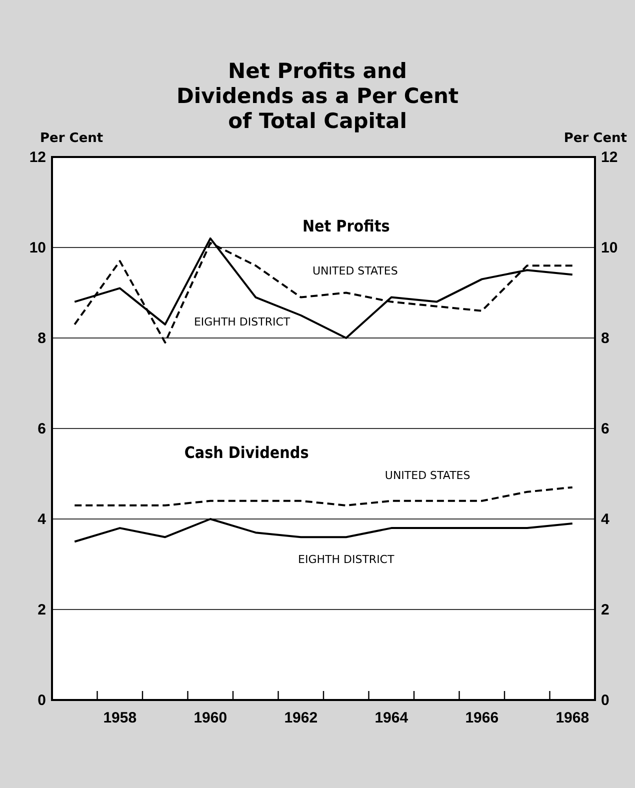 The width and height of the screenshot is (635, 788). Describe the element at coordinates (482, 718) in the screenshot. I see `x-tick-label: 1966` at that location.